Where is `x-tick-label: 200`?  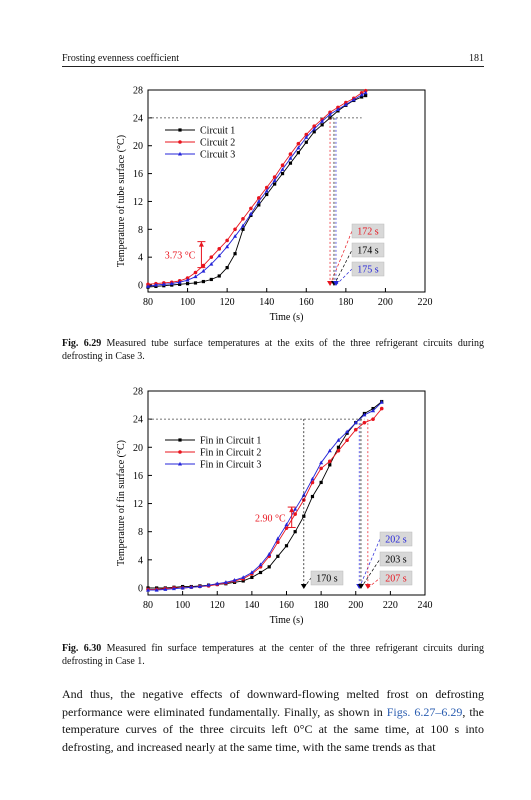 x-tick-label: 200 is located at coordinates (385, 302).